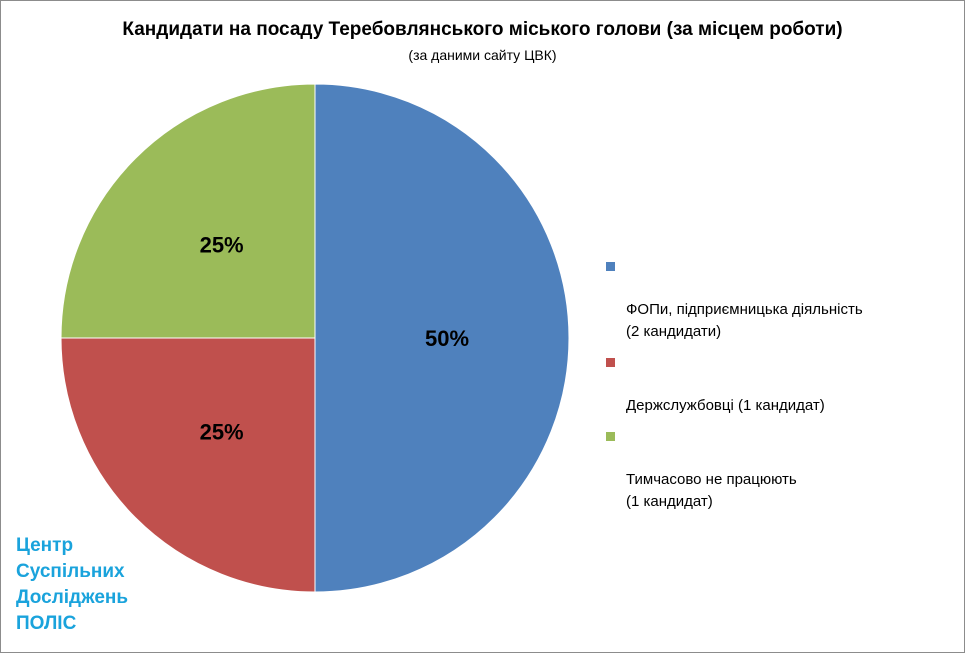 The image size is (965, 653). I want to click on legend-item-civil-servants: Держслужбовці (1 кандидат), so click(766, 384).